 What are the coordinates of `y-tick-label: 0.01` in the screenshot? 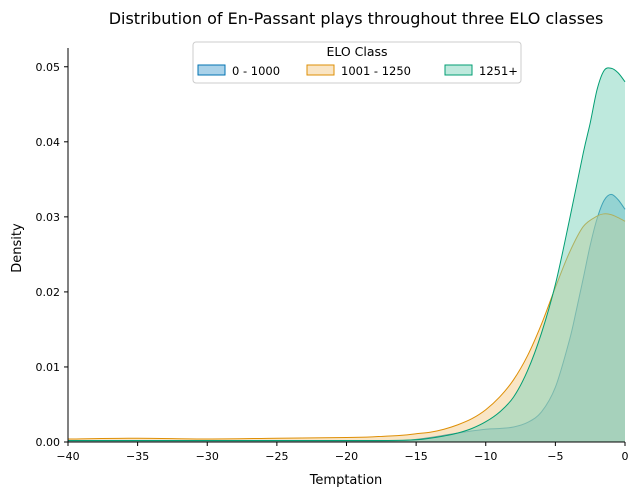 It's located at (48, 367).